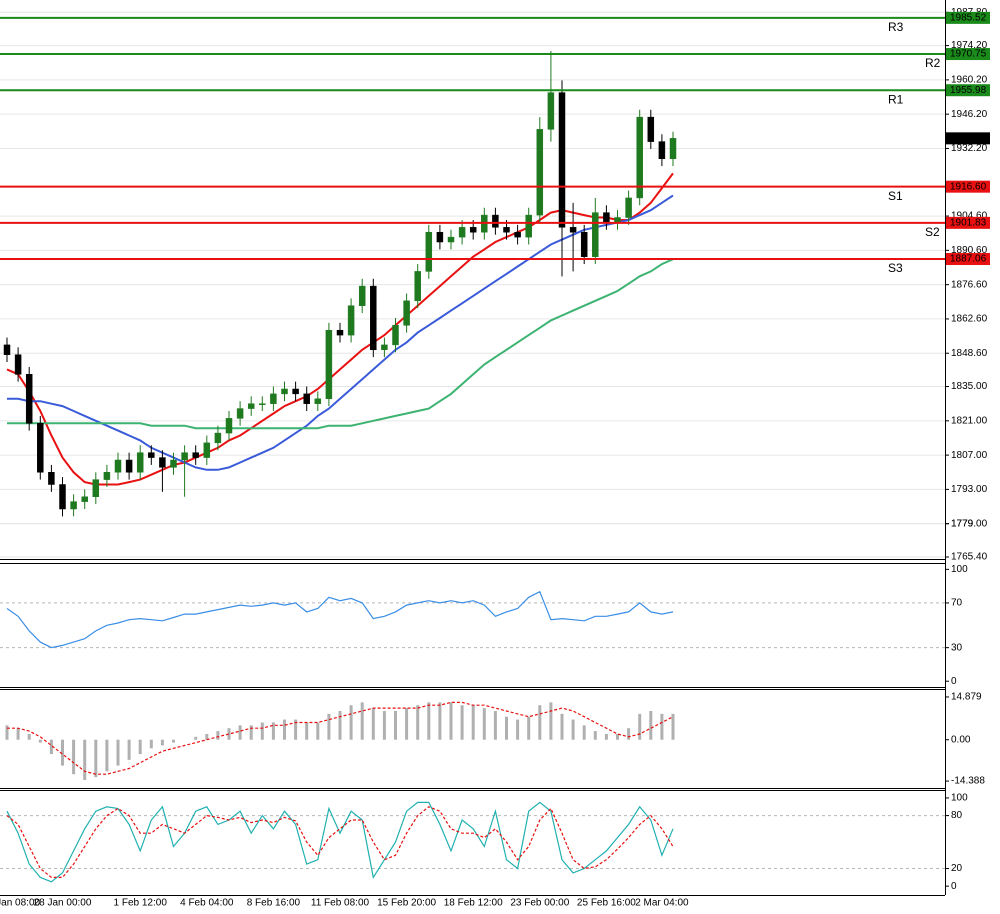 The height and width of the screenshot is (914, 1000). I want to click on y-tick-label: 1793.00, so click(969, 489).